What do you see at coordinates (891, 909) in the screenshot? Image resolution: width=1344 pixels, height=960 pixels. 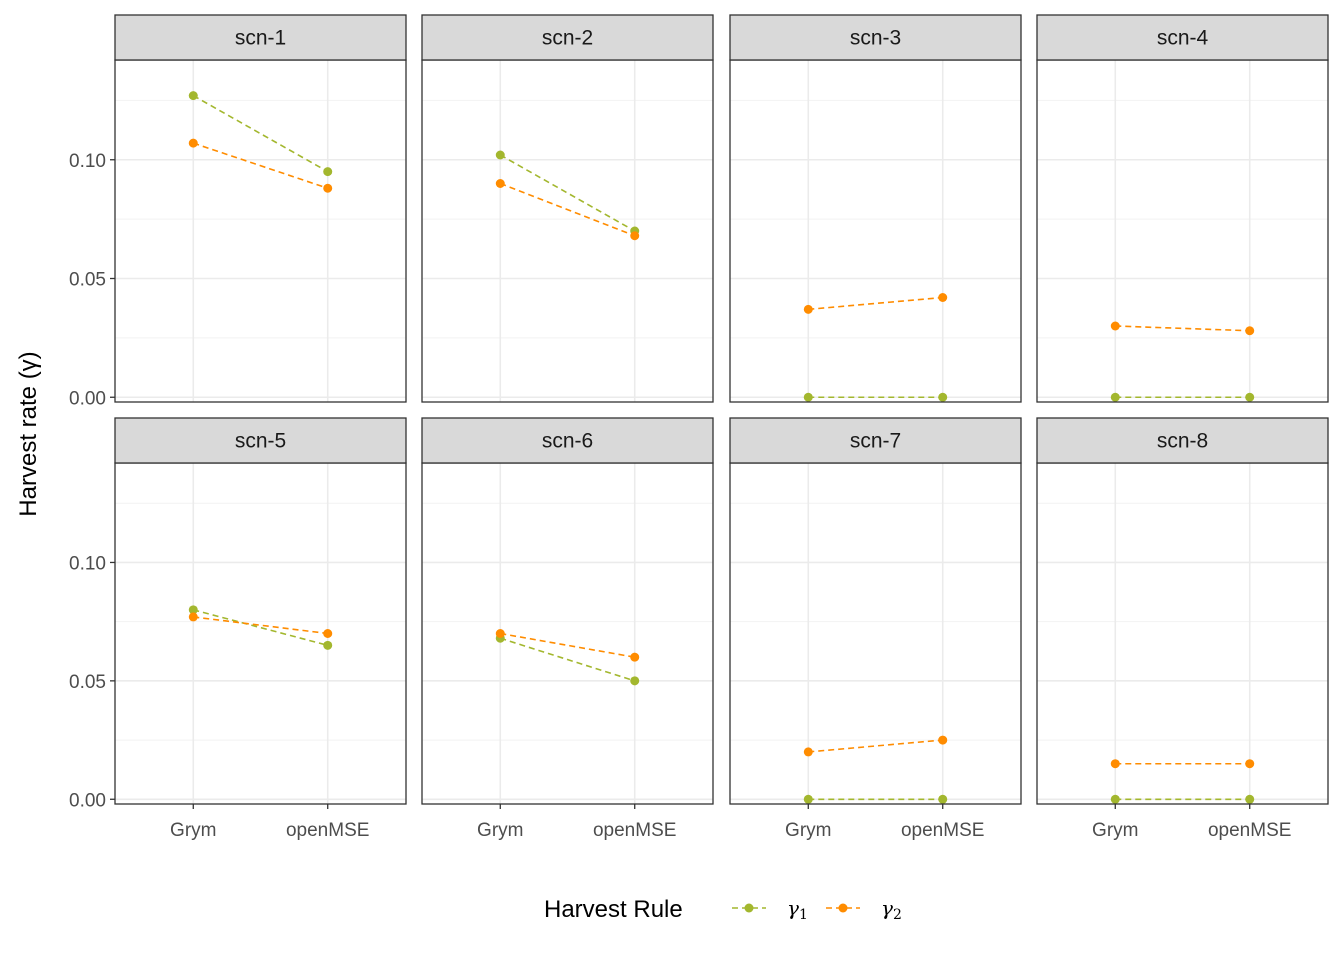 I see `legend-label: γ2` at bounding box center [891, 909].